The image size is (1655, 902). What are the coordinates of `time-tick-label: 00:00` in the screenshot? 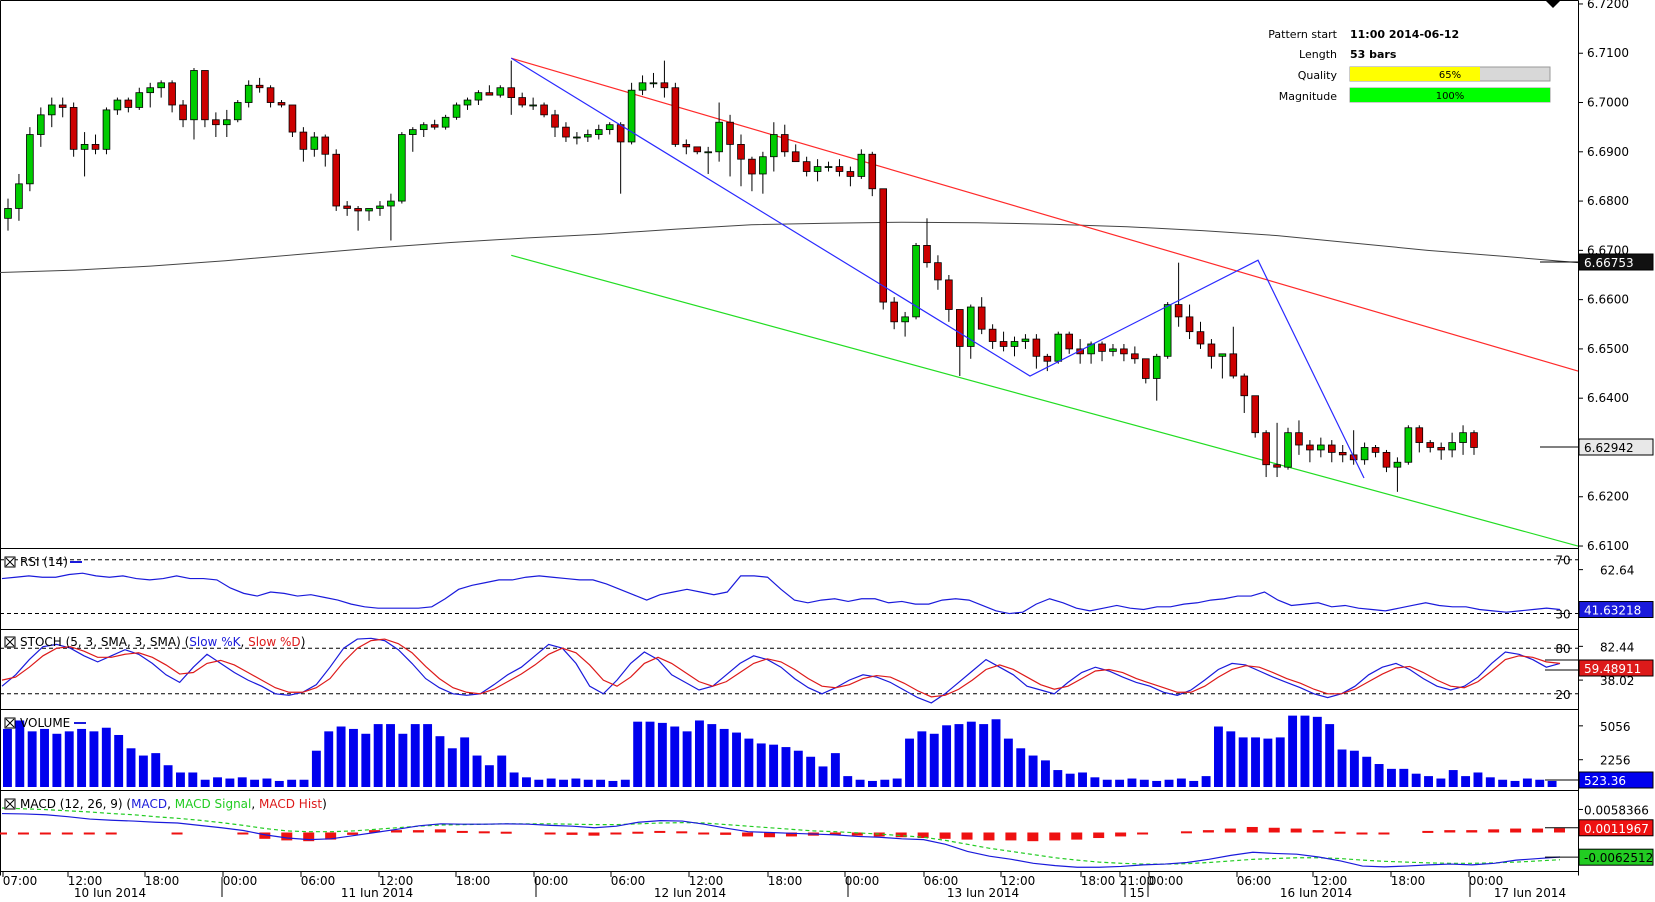 It's located at (1486, 881).